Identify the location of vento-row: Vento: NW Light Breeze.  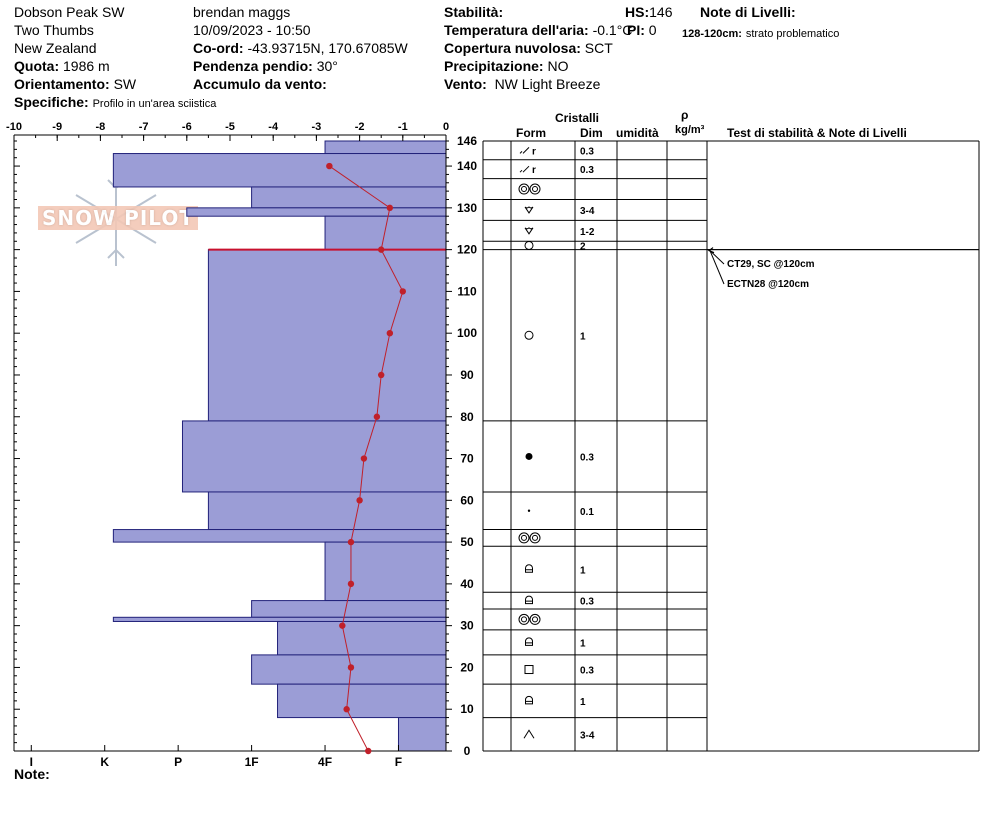
(522, 84).